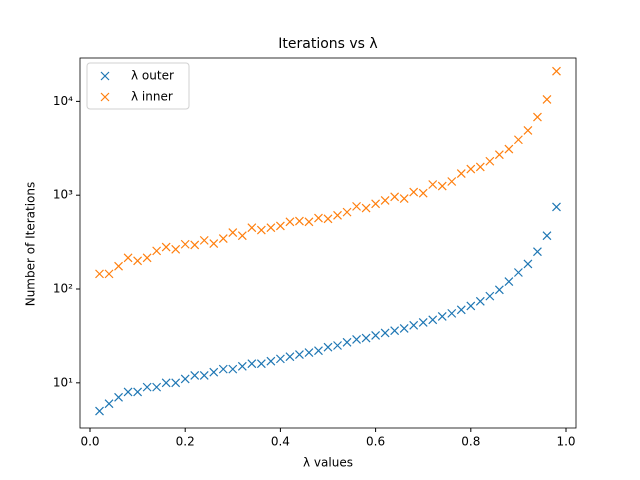  Describe the element at coordinates (375, 442) in the screenshot. I see `x-tick-label: 0.6` at that location.